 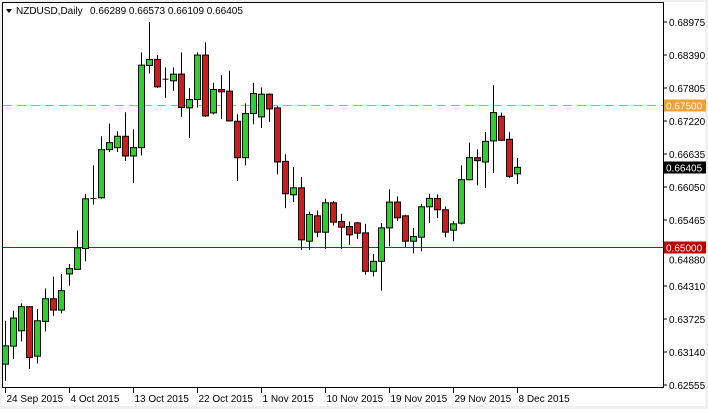 What do you see at coordinates (687, 261) in the screenshot?
I see `y-tick-label: 0.64880` at bounding box center [687, 261].